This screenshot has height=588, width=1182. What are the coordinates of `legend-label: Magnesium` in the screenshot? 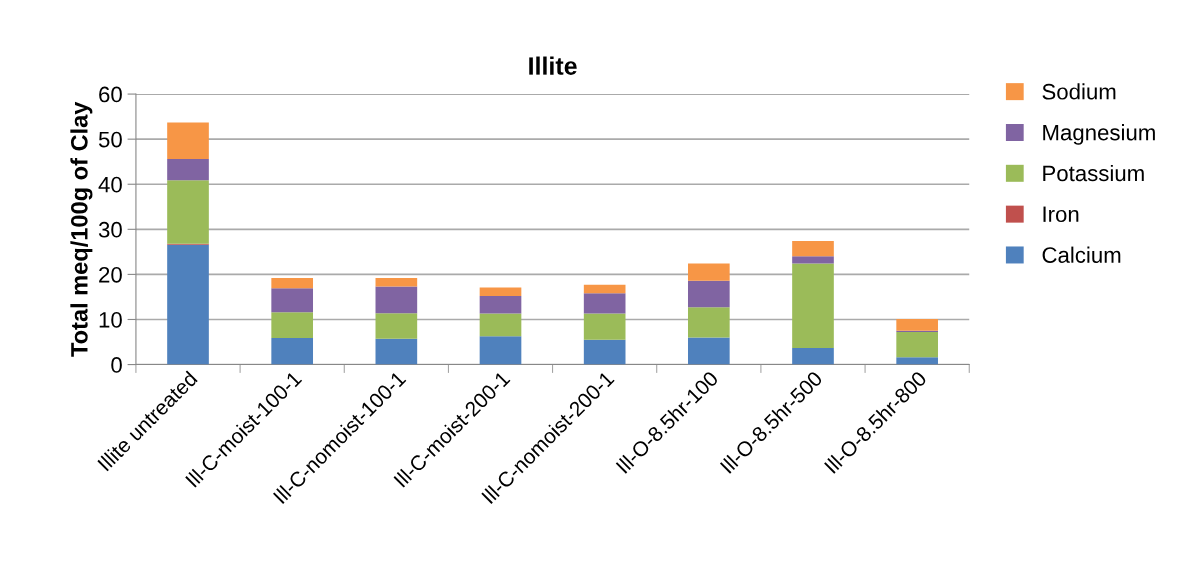 It's located at (1099, 134).